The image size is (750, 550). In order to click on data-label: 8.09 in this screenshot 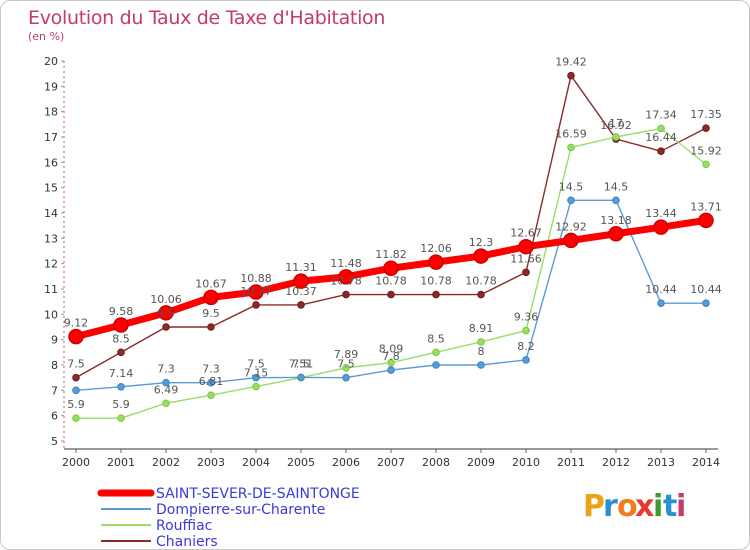, I will do `click(391, 349)`.